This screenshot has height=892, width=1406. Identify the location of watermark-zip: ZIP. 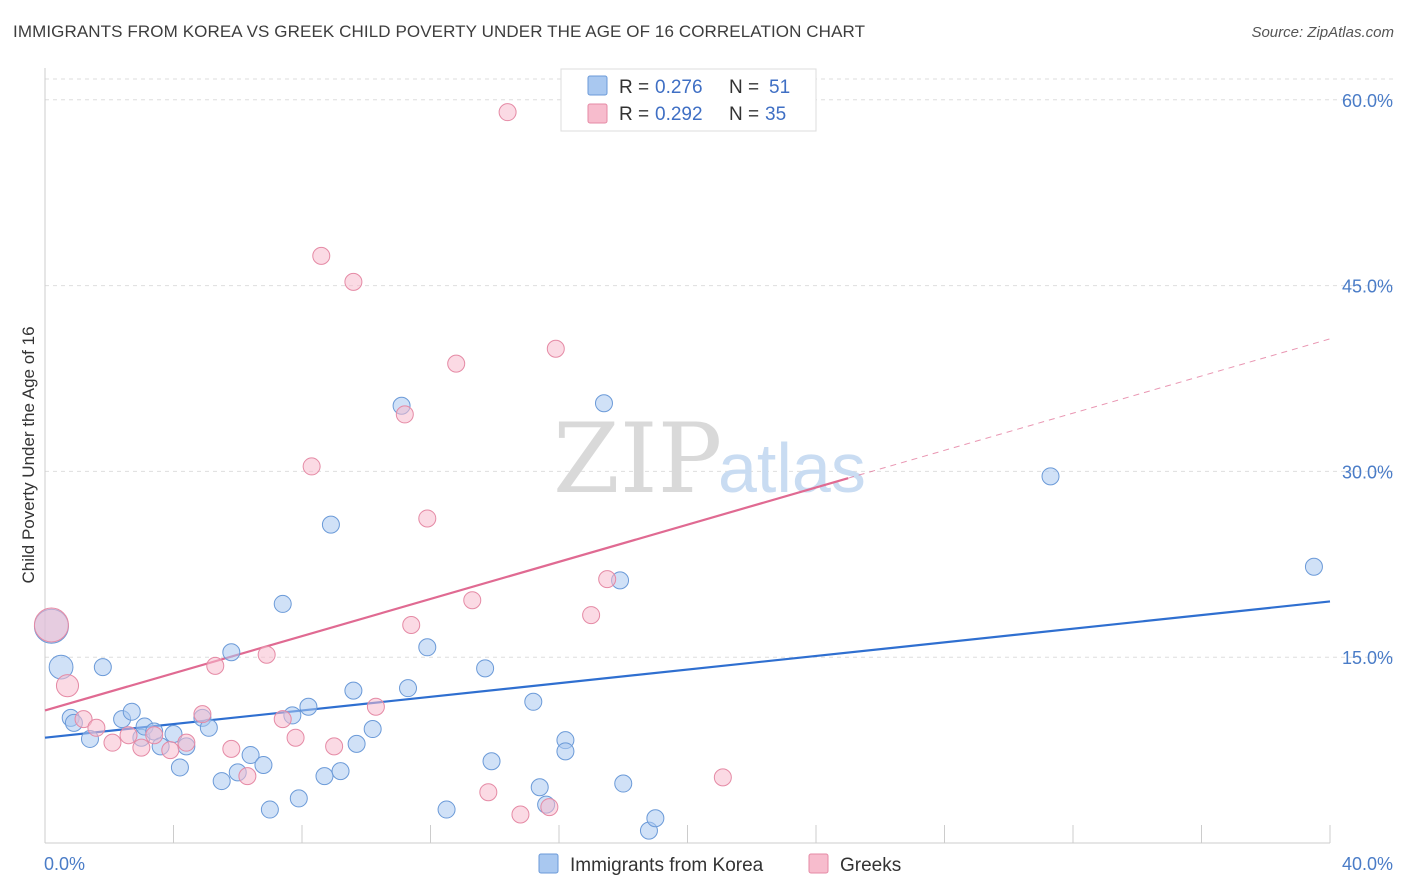
(637, 459).